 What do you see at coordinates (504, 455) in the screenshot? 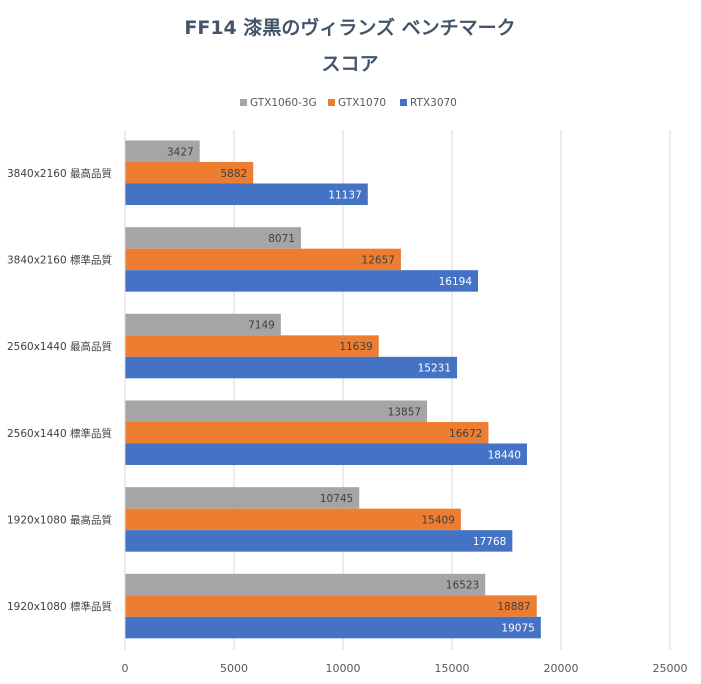
I see `data-label: 18440` at bounding box center [504, 455].